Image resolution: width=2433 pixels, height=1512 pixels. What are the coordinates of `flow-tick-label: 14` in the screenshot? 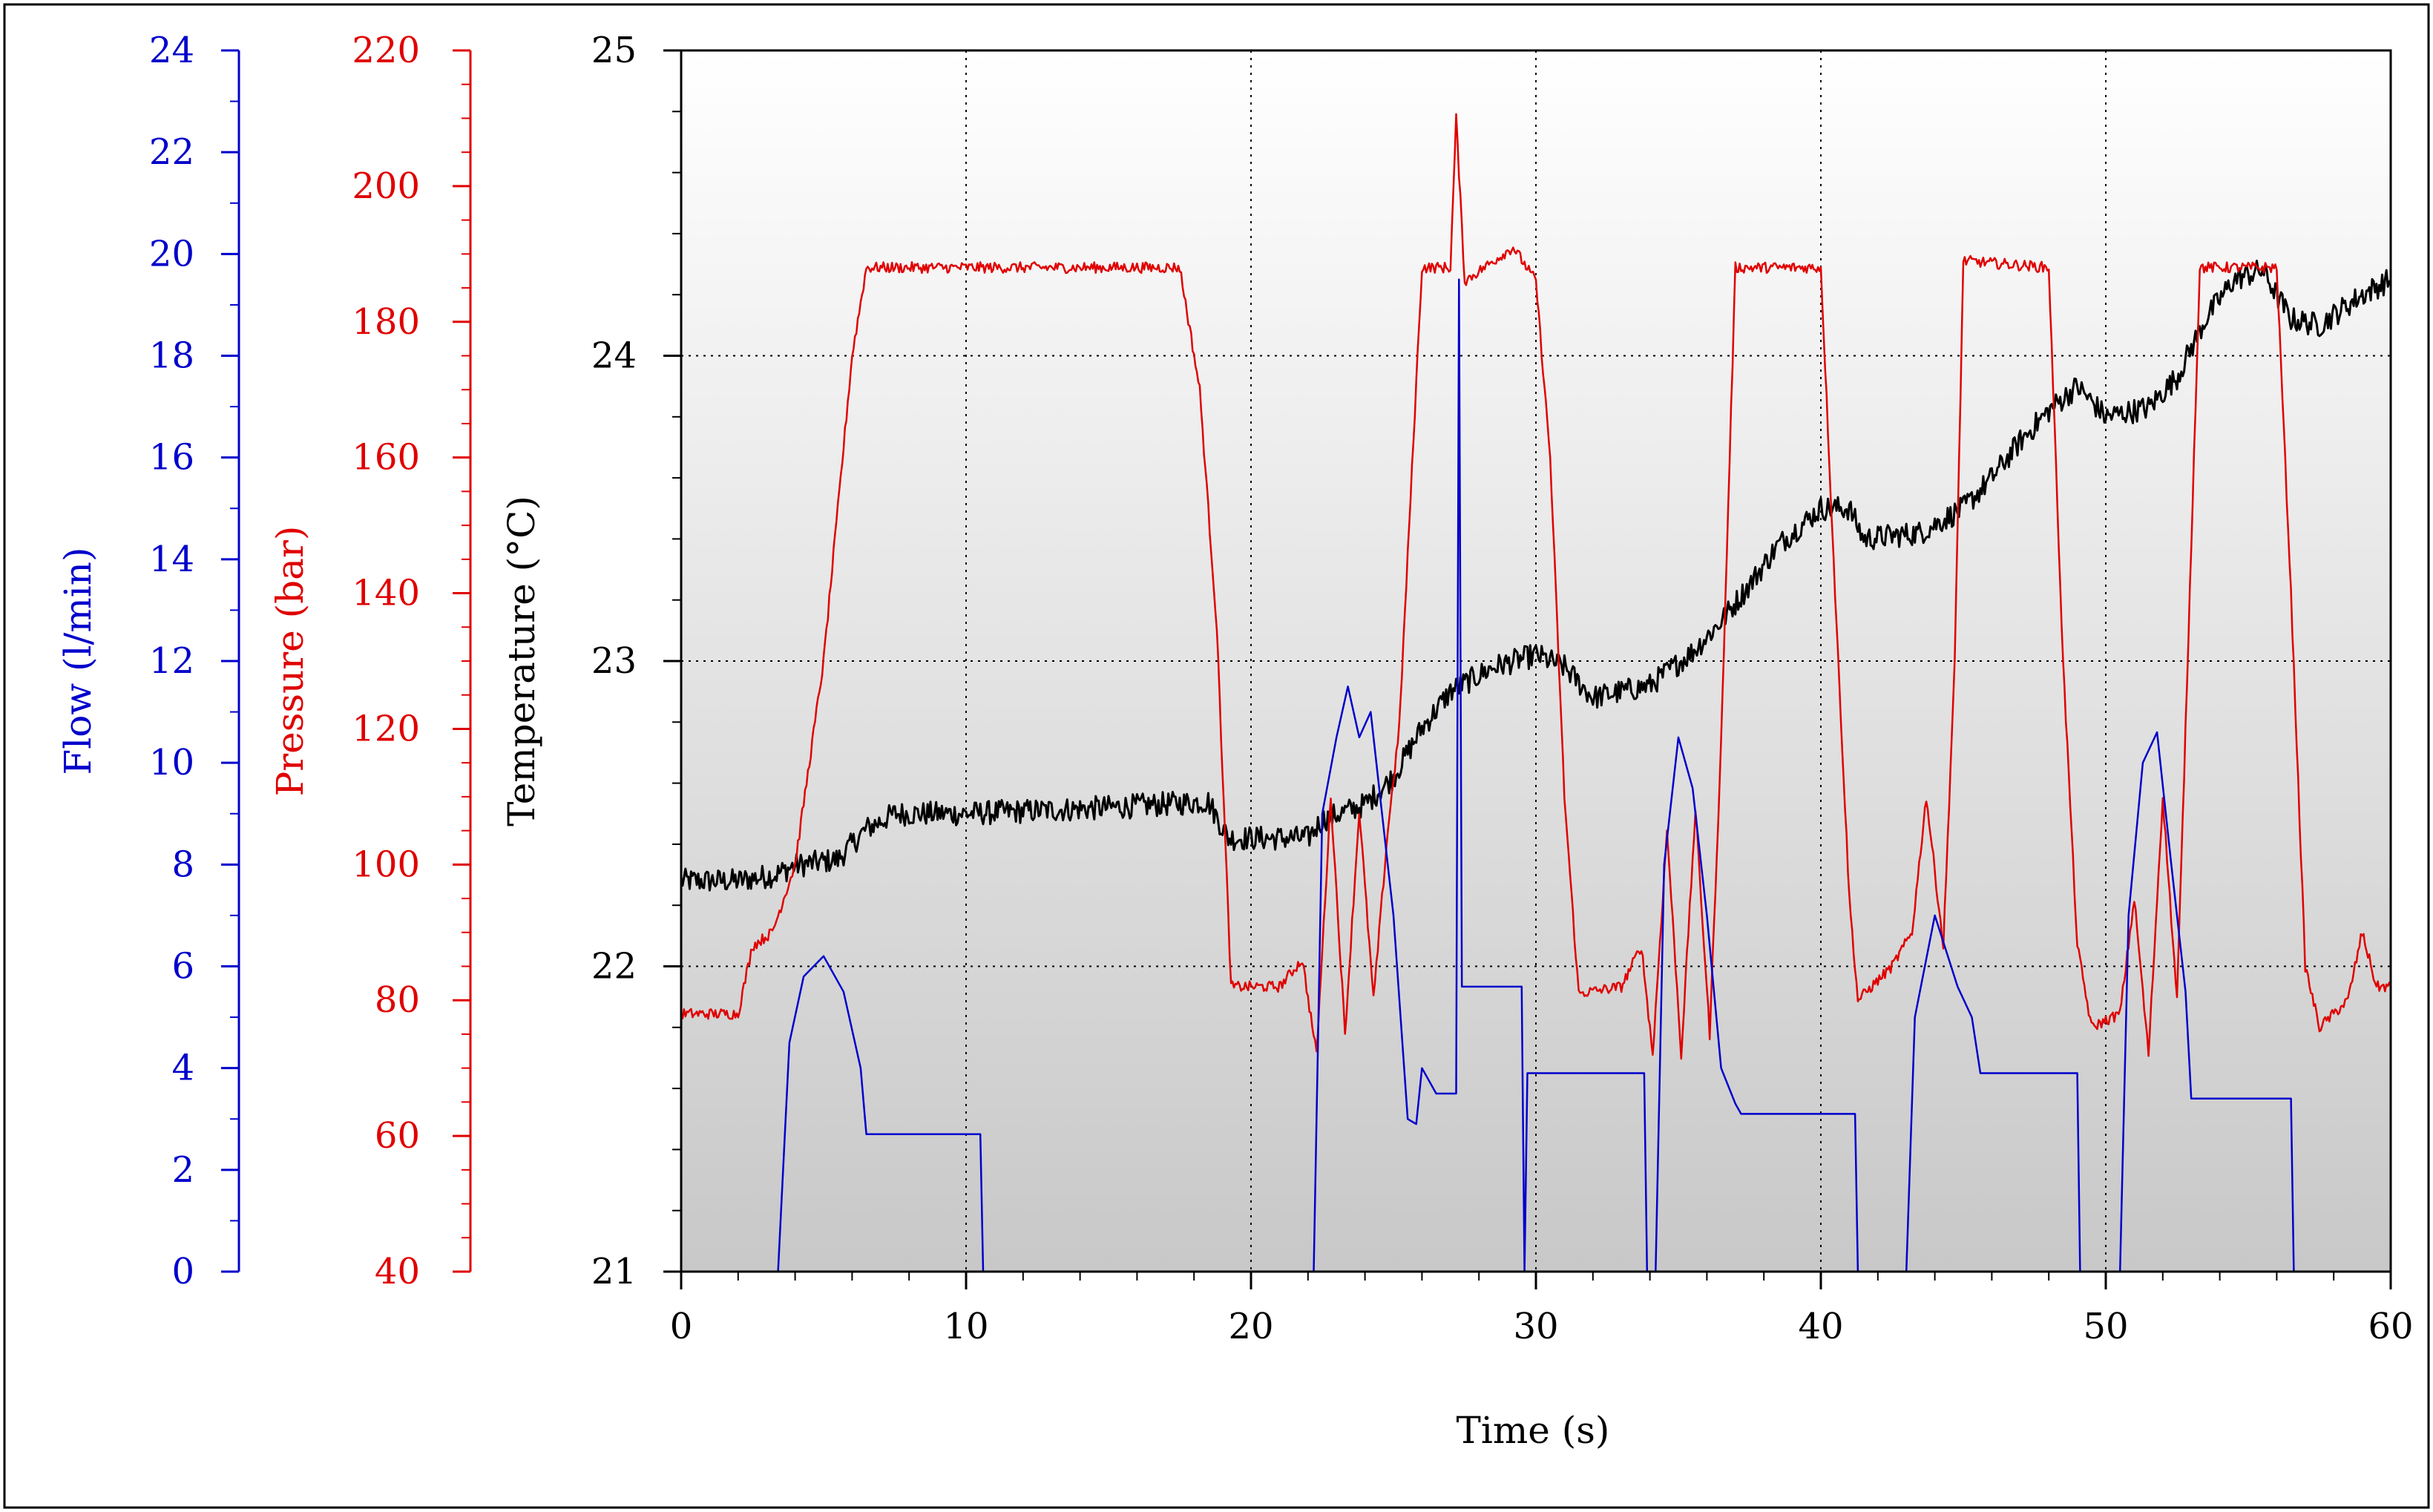 It's located at (172, 559).